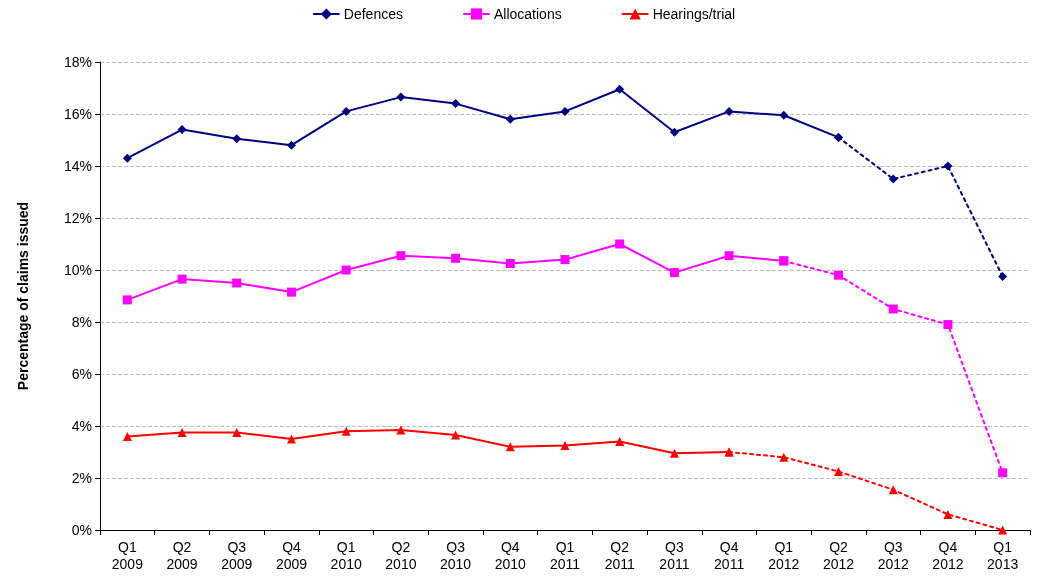  What do you see at coordinates (81, 426) in the screenshot?
I see `y-tick-label: 4%` at bounding box center [81, 426].